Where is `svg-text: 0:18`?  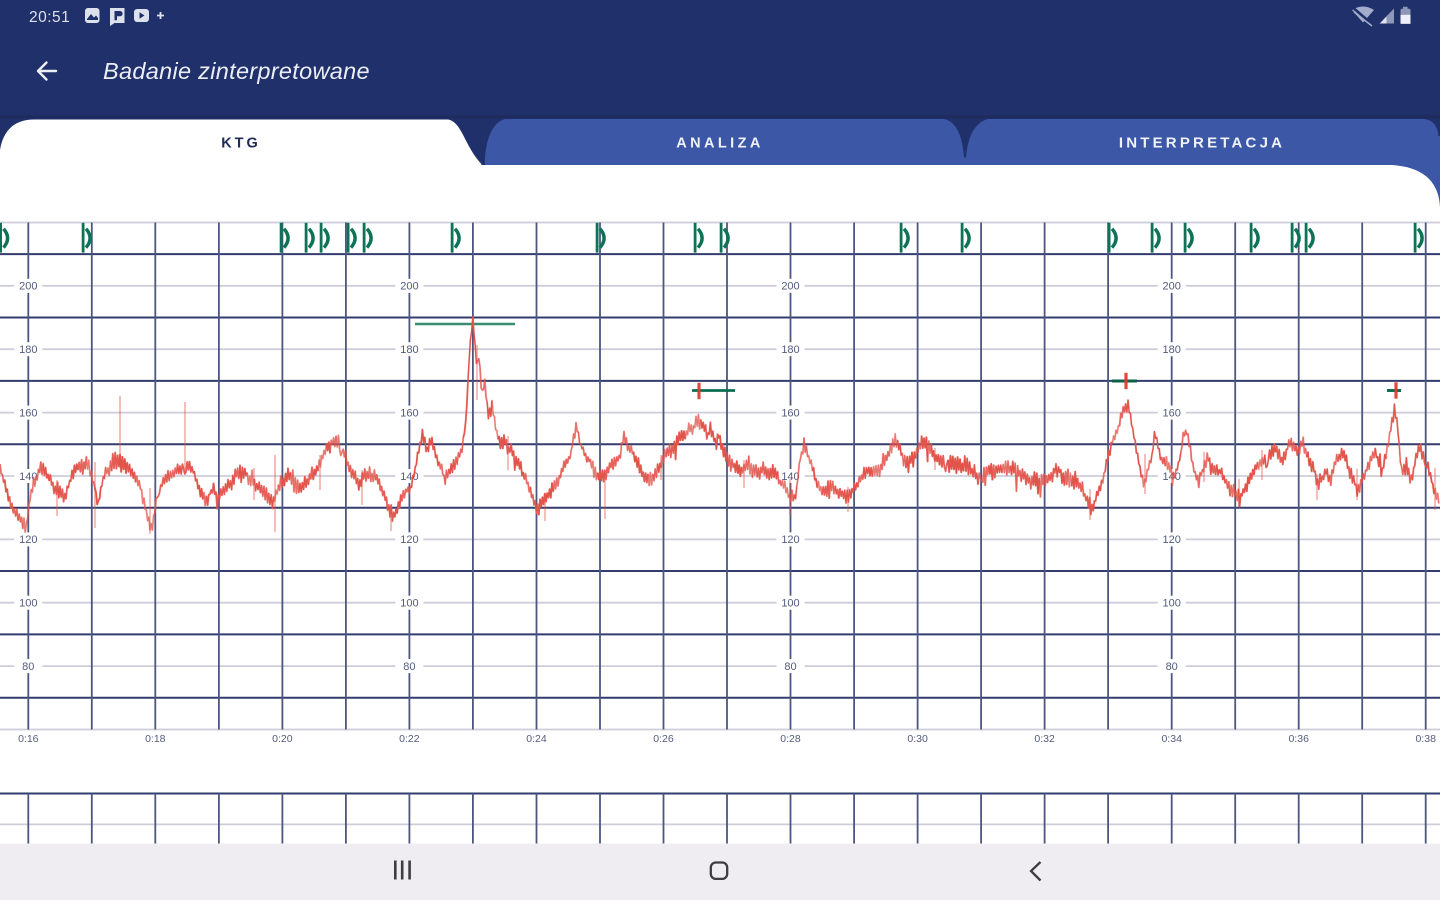 svg-text: 0:18 is located at coordinates (155, 739).